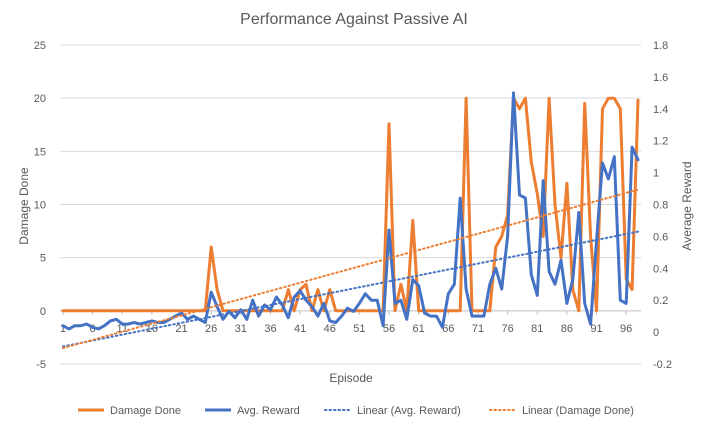  I want to click on x-tick-label: 1, so click(63, 329).